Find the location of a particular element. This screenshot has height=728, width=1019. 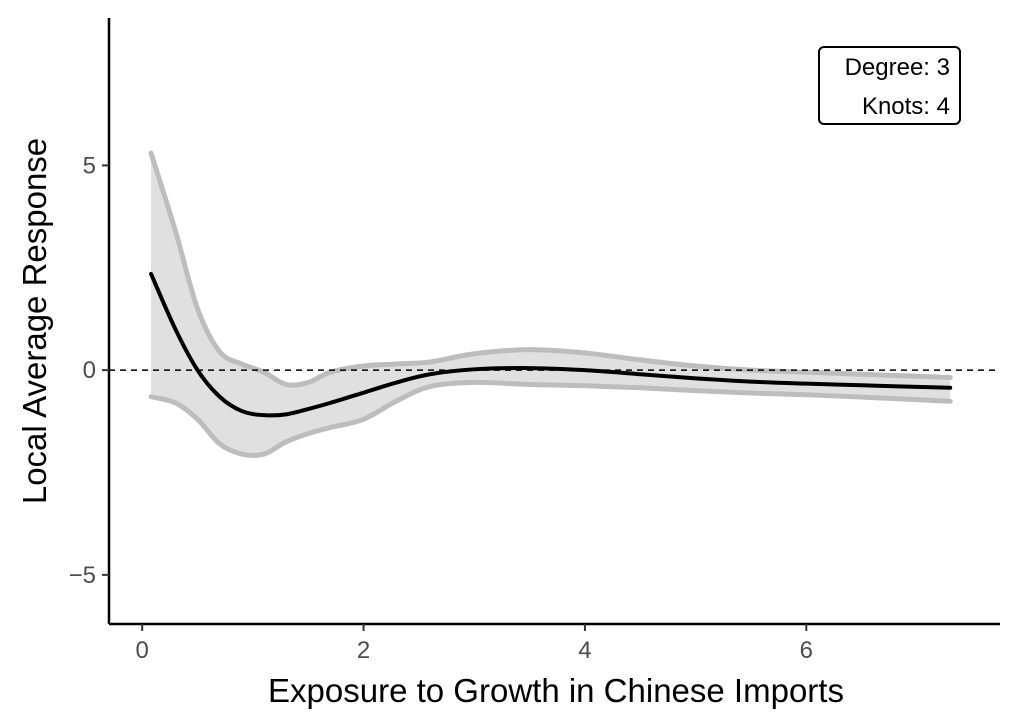

y-axis-title: Local Average Response is located at coordinates (34, 321).